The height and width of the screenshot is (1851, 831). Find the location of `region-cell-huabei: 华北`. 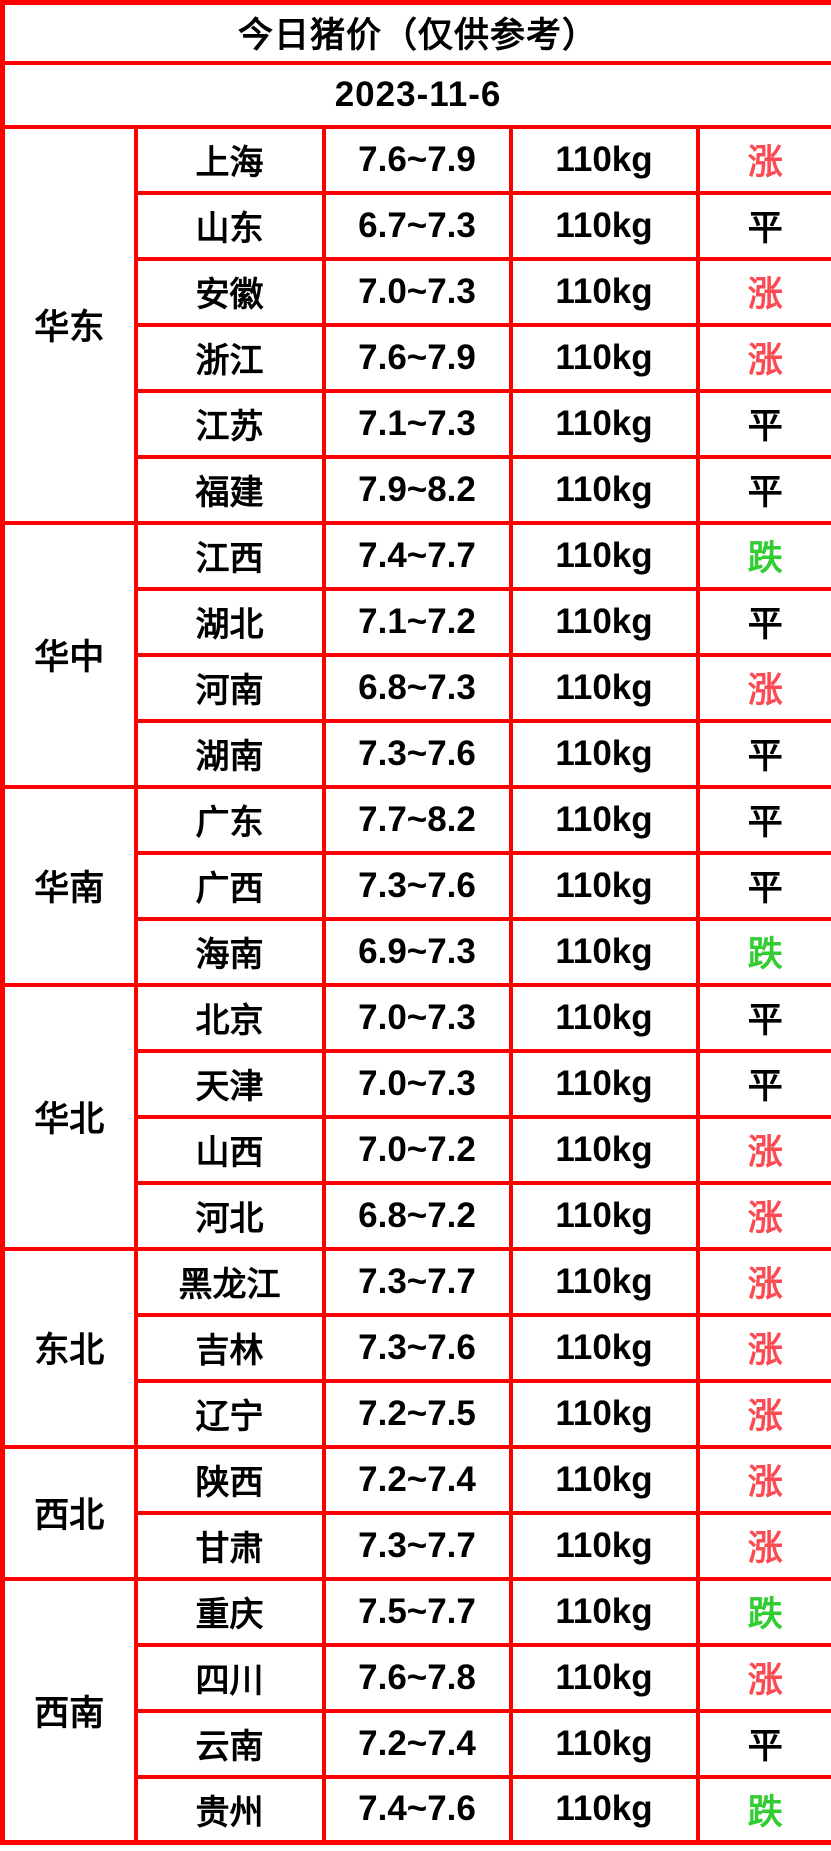

region-cell-huabei: 华北 is located at coordinates (69, 1116).